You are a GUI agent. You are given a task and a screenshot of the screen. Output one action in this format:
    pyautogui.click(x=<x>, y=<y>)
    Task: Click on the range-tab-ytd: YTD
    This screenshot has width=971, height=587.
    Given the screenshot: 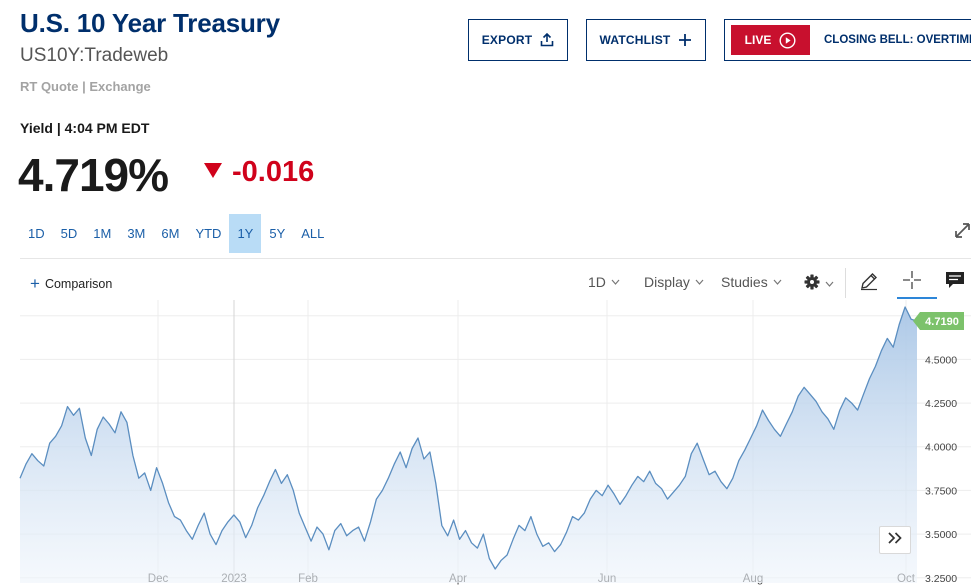 What is the action you would take?
    pyautogui.click(x=208, y=233)
    